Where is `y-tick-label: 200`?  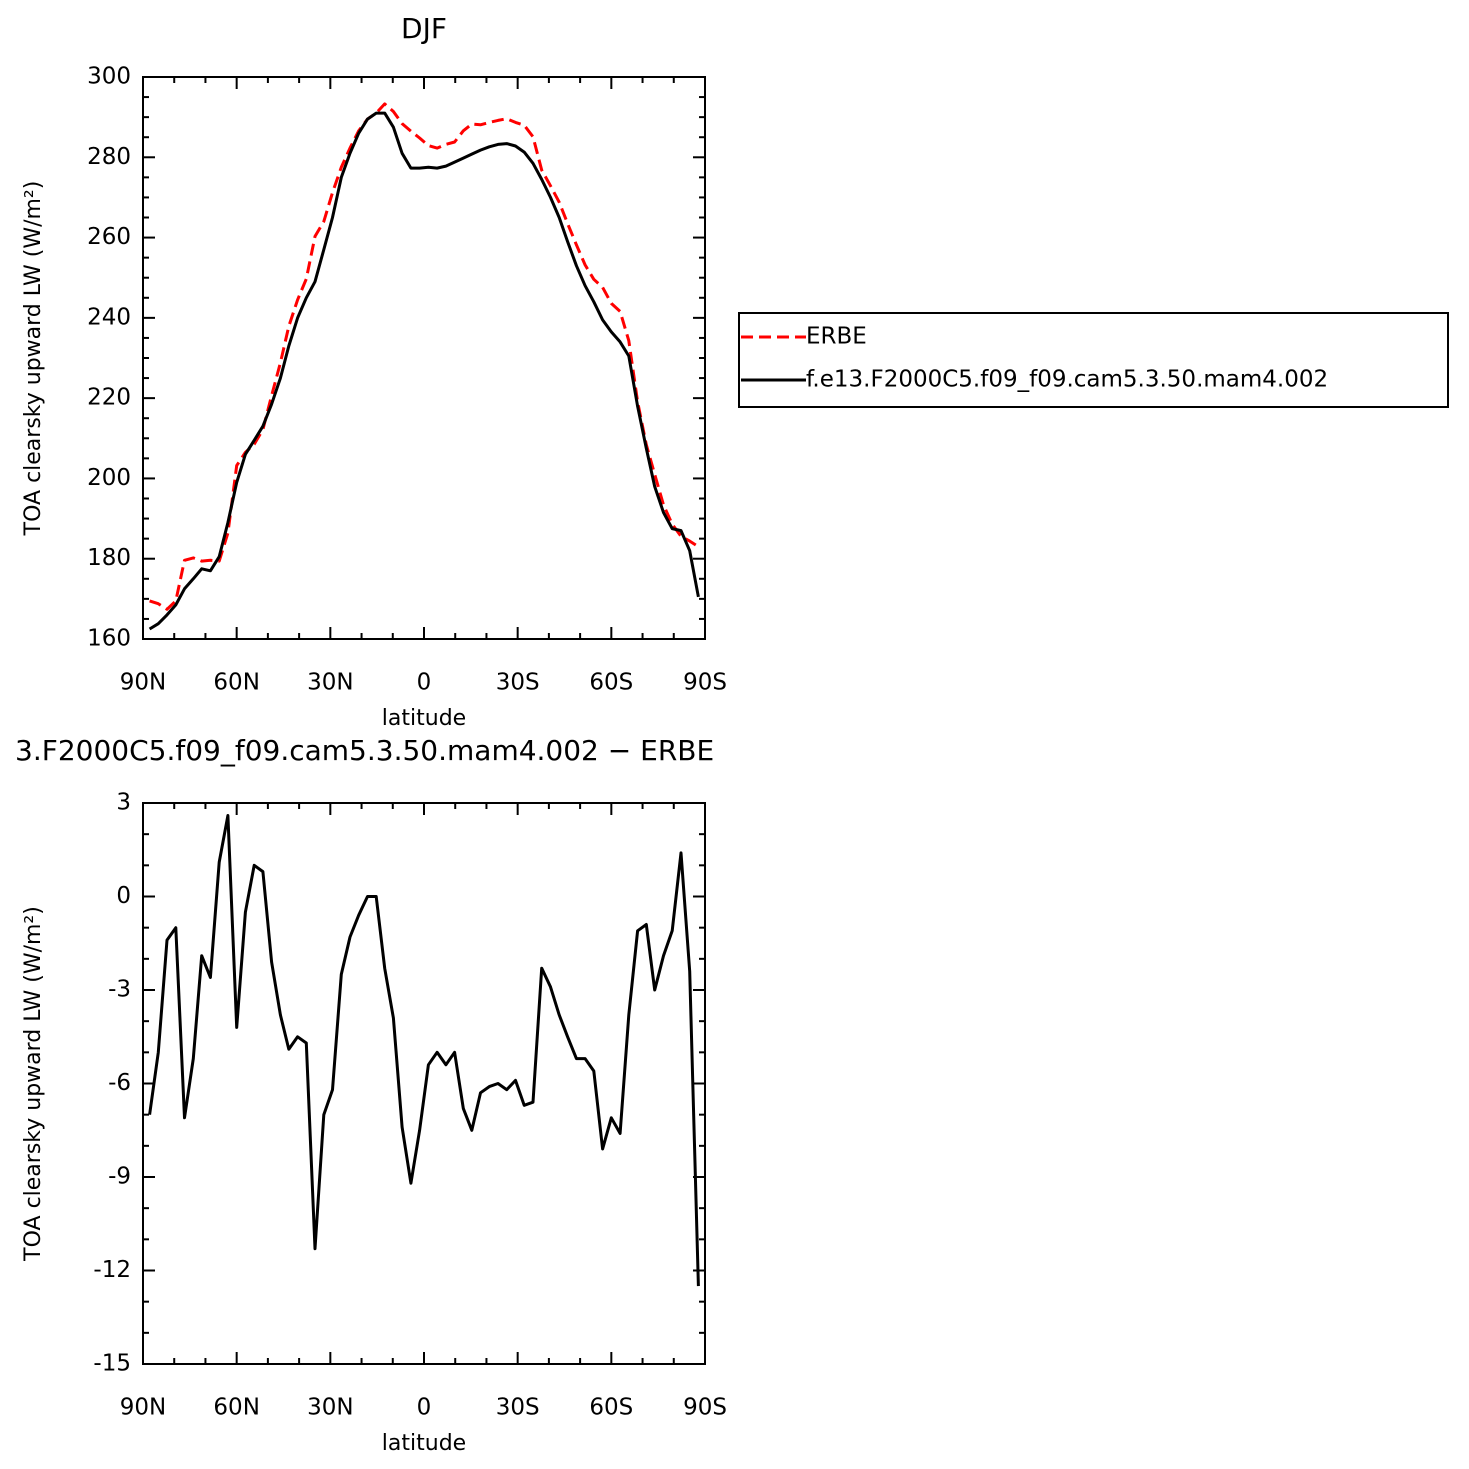 y-tick-label: 200 is located at coordinates (109, 478).